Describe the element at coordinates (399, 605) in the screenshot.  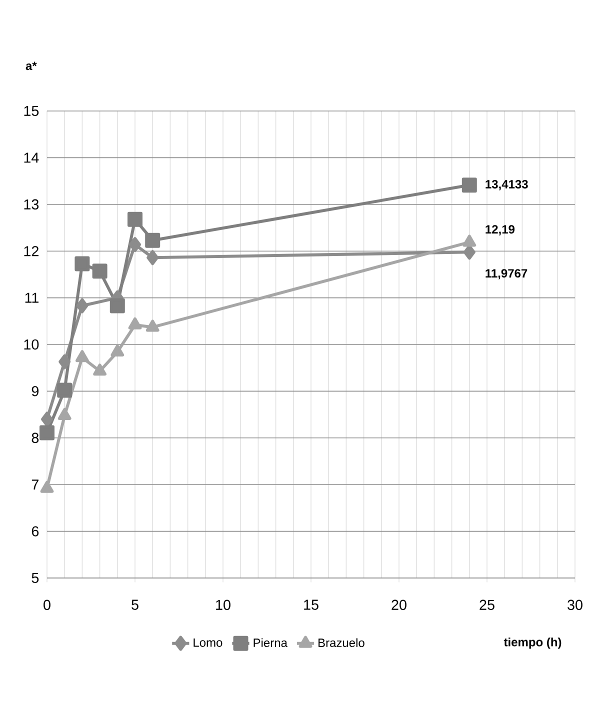
I see `x-tick-label: 20` at that location.